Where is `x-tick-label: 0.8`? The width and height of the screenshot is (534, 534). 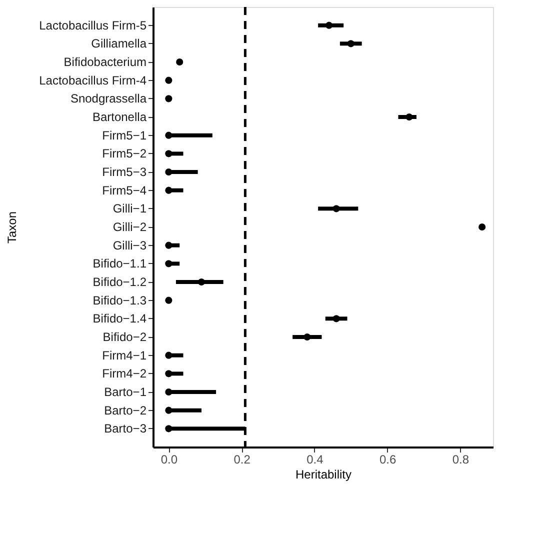 x-tick-label: 0.8 is located at coordinates (461, 459).